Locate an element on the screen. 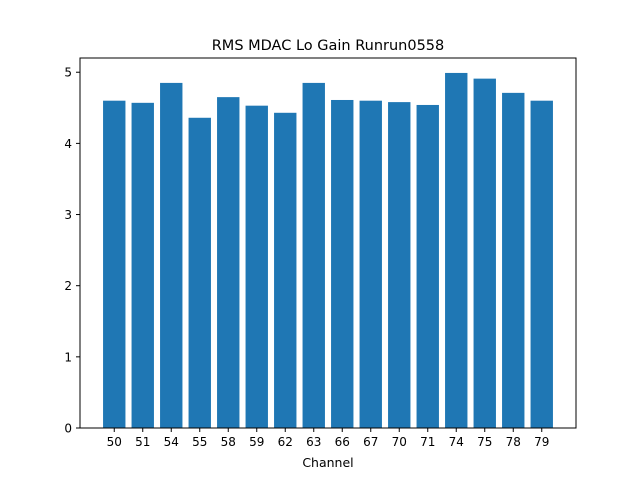 The width and height of the screenshot is (640, 480). x-tick-label: 50 is located at coordinates (114, 442).